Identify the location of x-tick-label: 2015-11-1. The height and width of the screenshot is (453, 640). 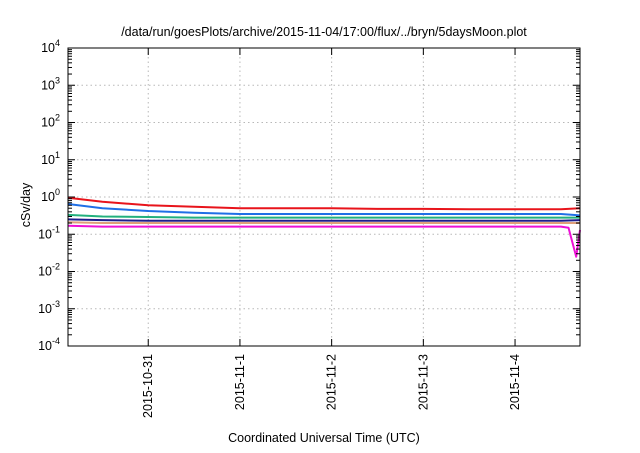
(240, 382).